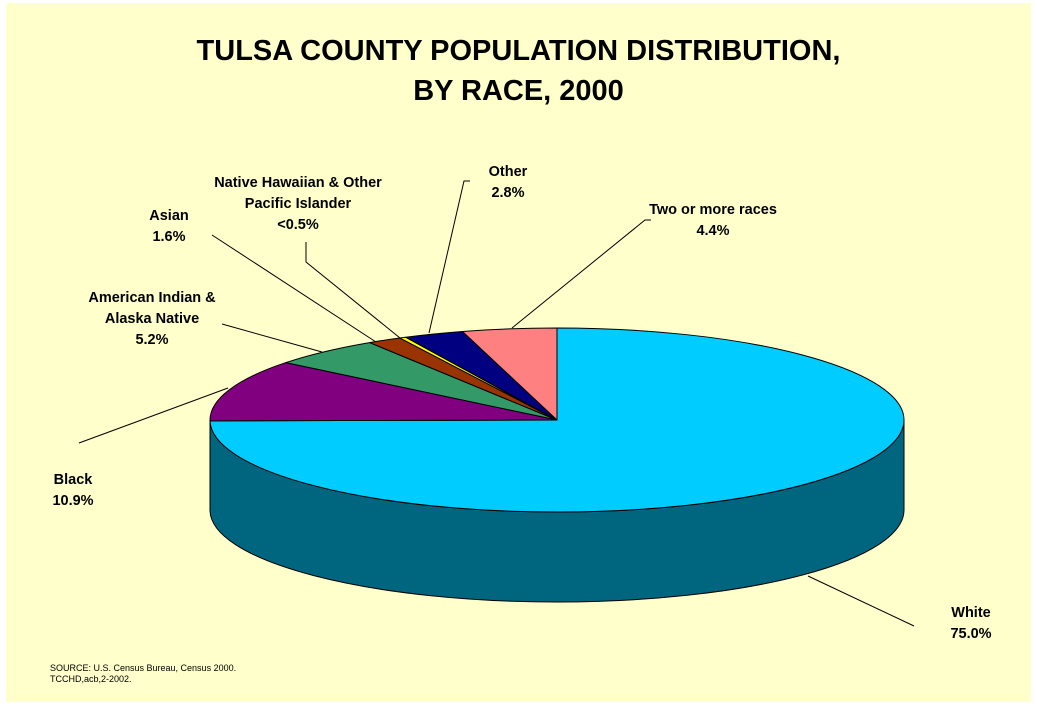 The image size is (1037, 706). Describe the element at coordinates (294, 288) in the screenshot. I see `leader-line-asian` at that location.